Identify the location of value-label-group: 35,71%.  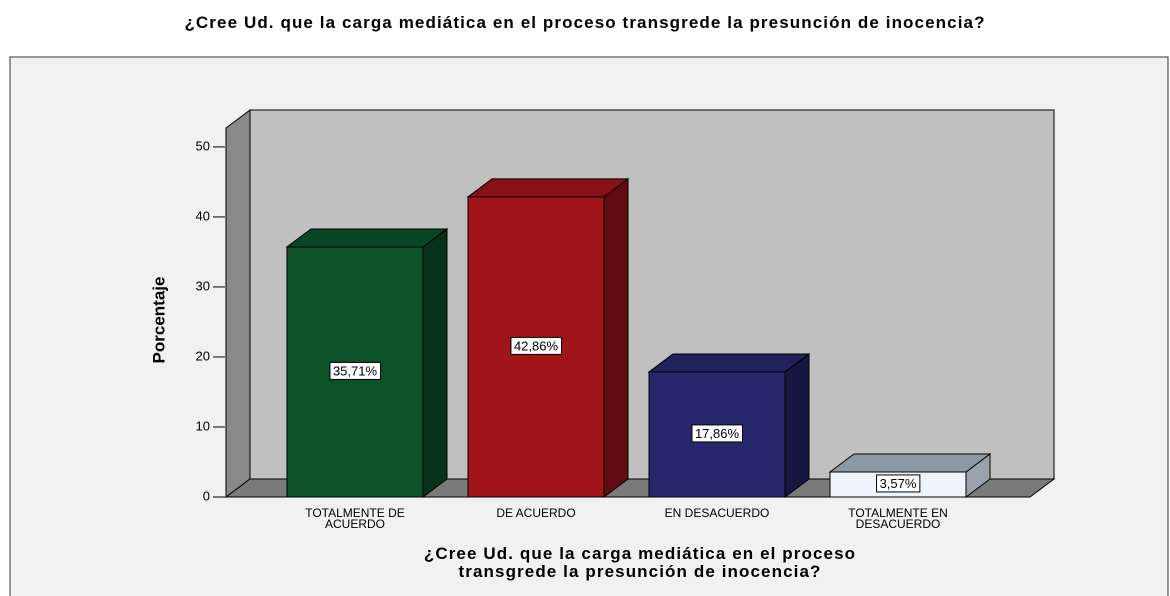
(355, 370).